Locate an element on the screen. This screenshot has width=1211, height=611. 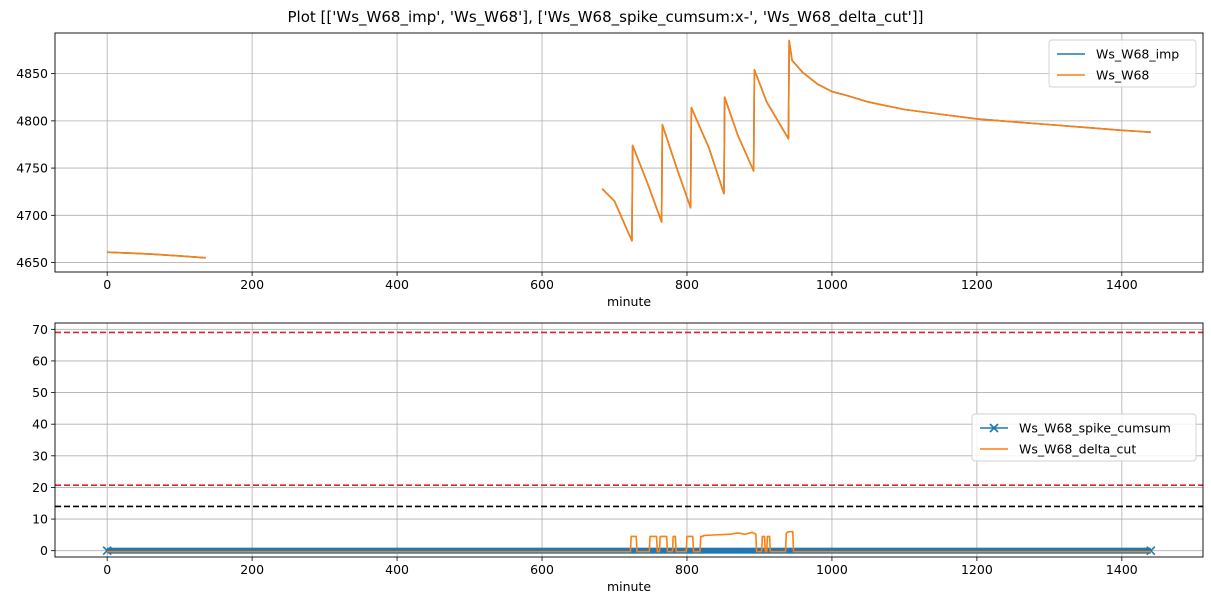
legend-entry: Ws_W68_imp is located at coordinates (1118, 54).